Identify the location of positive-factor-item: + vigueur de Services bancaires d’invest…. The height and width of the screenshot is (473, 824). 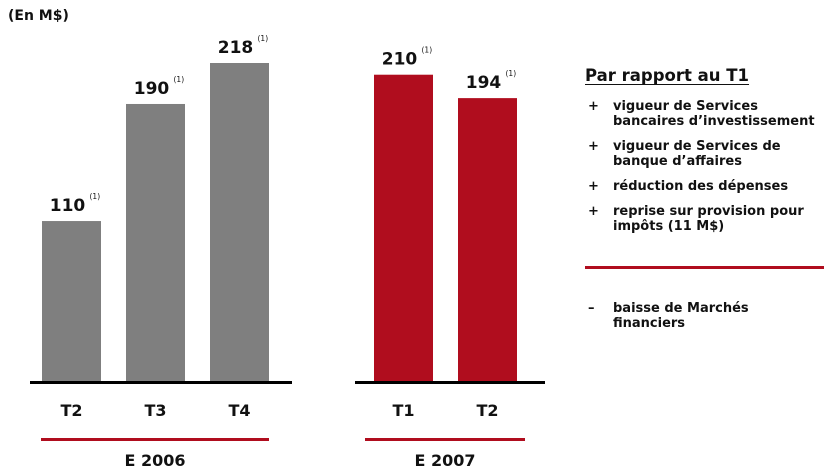
(702, 114).